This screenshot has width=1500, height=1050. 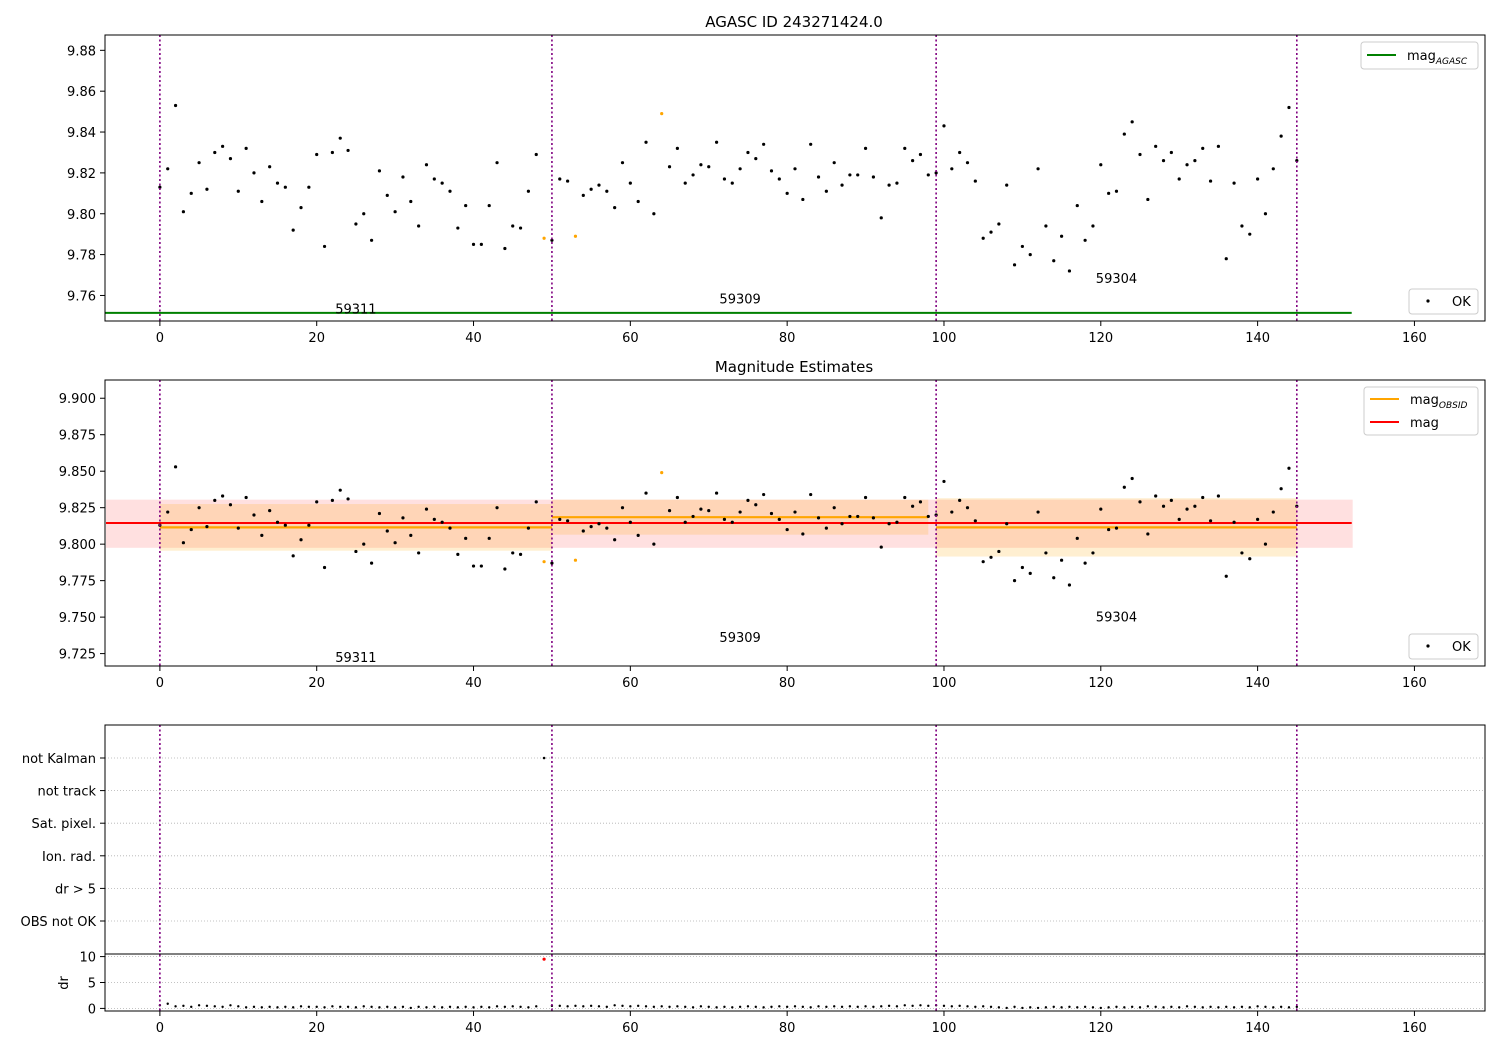 I want to click on legend-mag-agasc-label: magAGASC, so click(x=1437, y=58).